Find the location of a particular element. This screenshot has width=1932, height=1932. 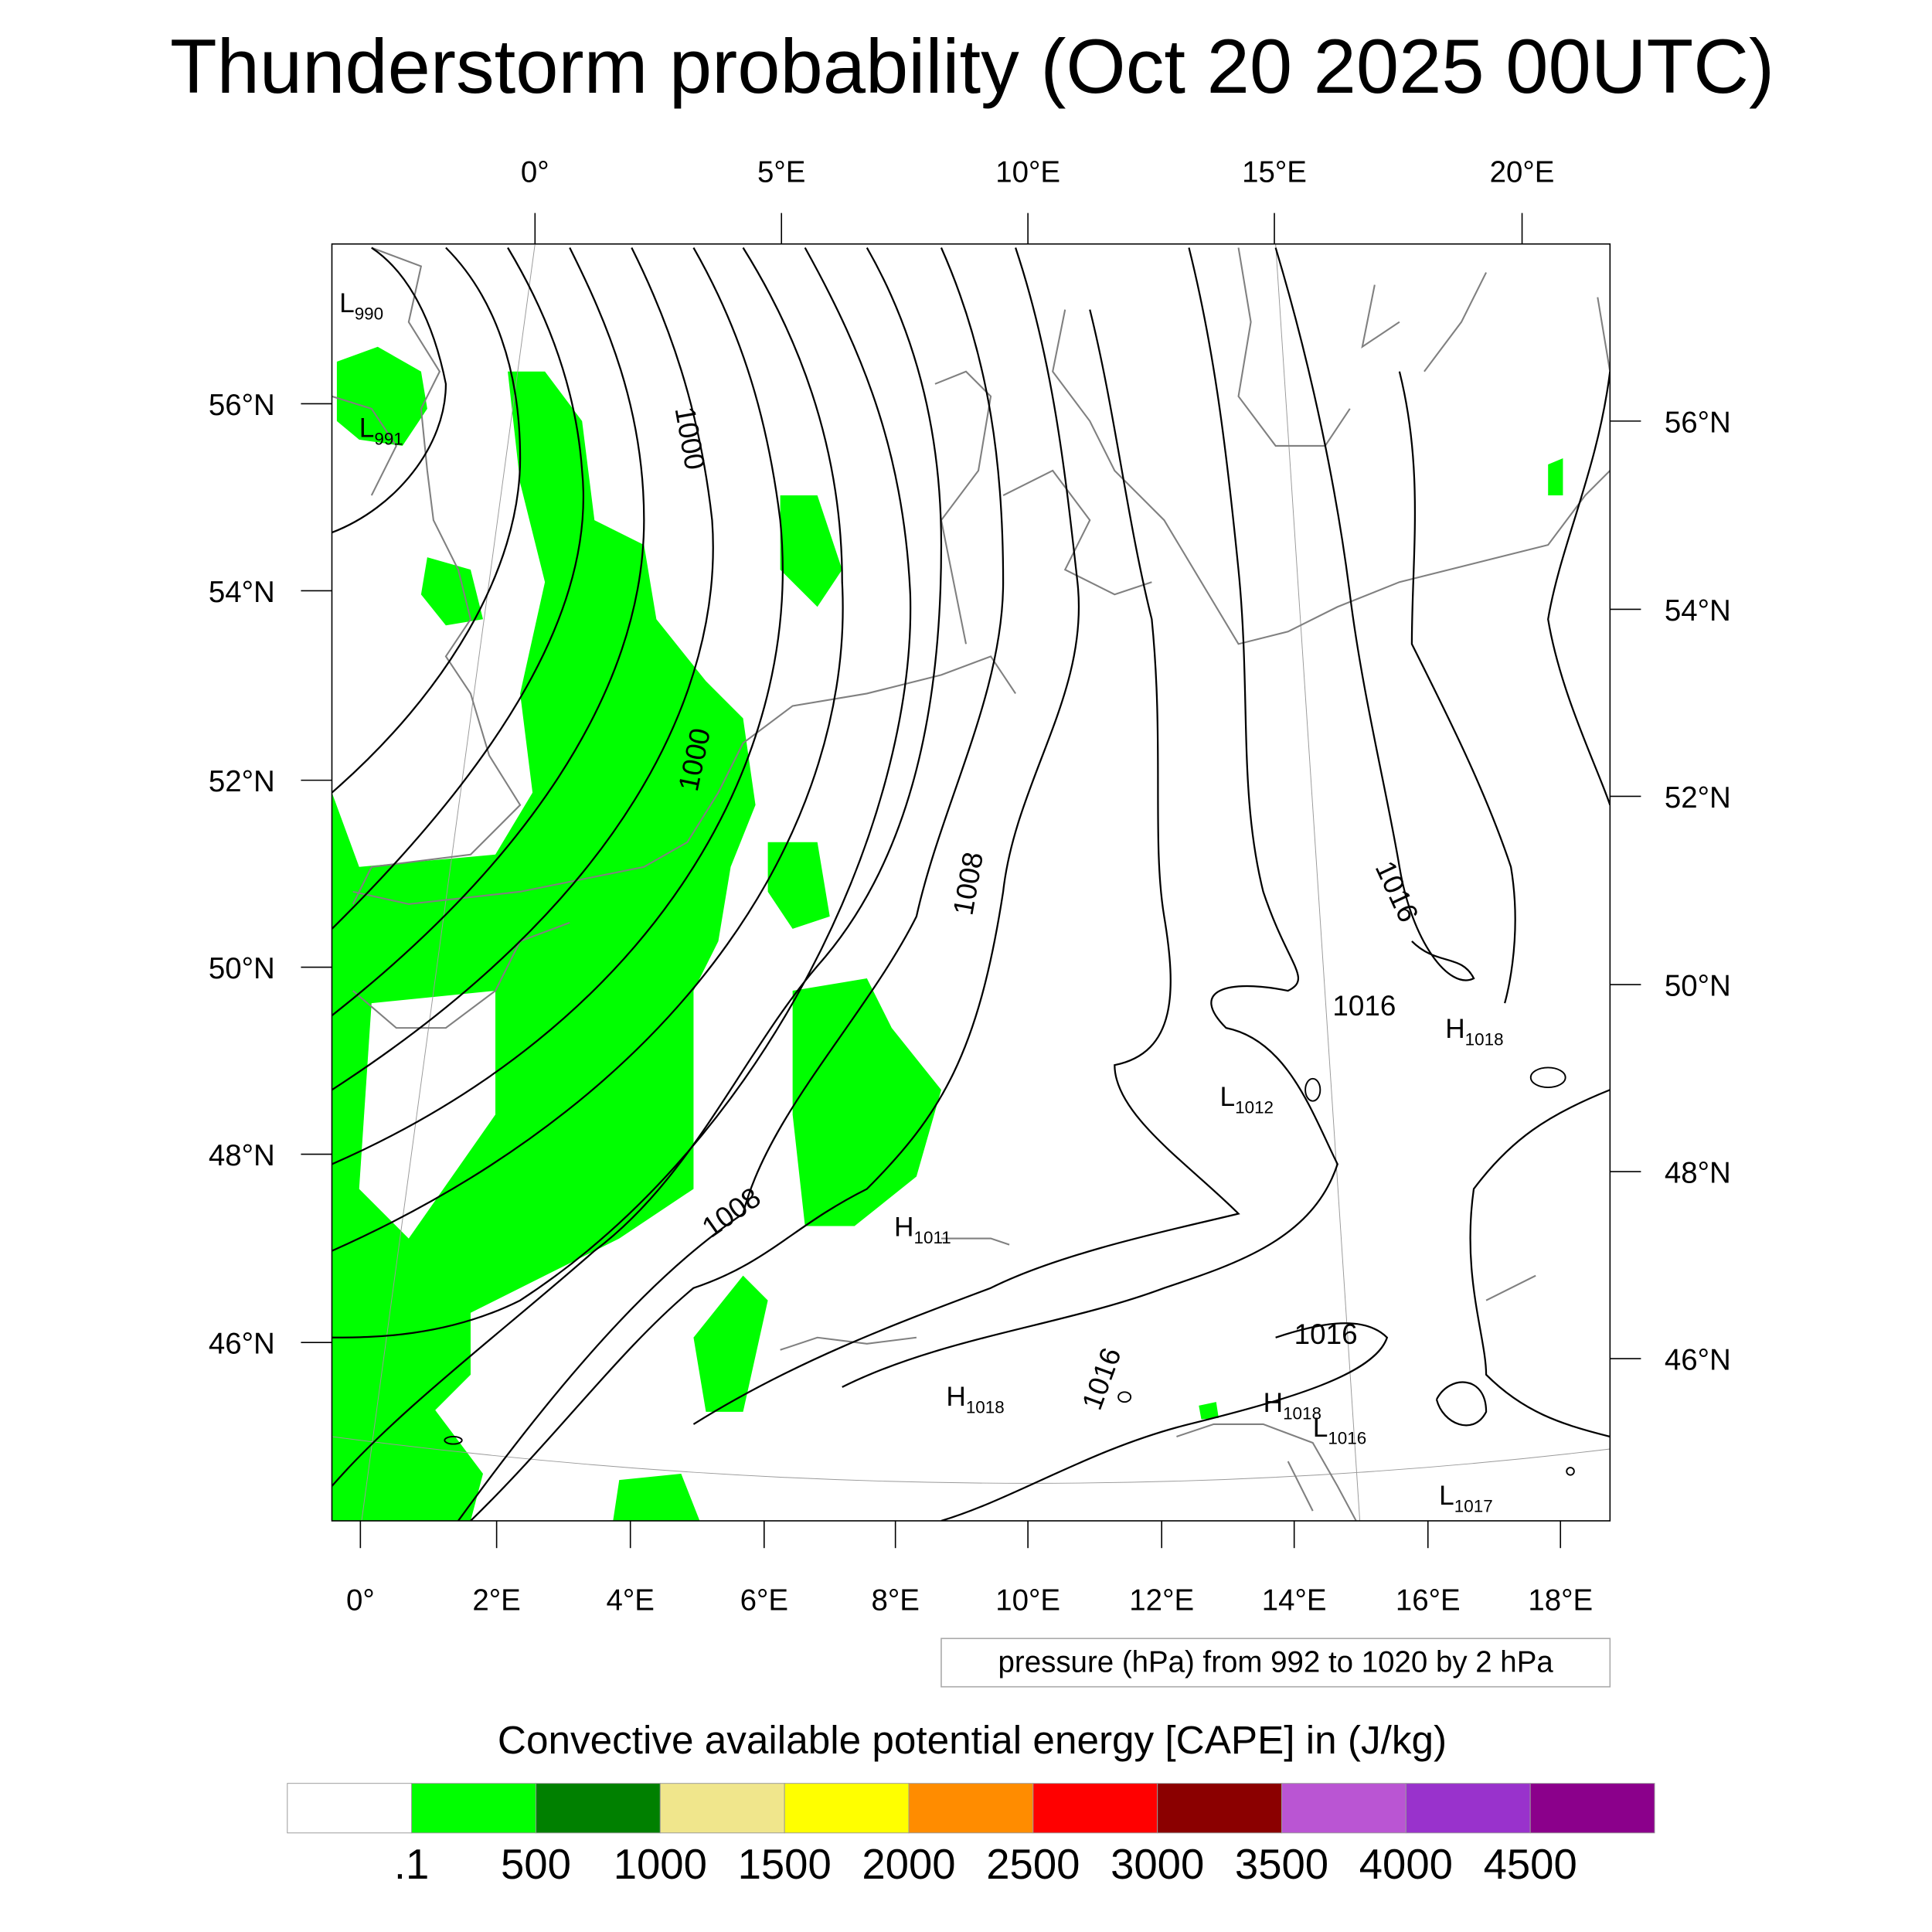

colorbar-label: 4000 is located at coordinates (1406, 1865).